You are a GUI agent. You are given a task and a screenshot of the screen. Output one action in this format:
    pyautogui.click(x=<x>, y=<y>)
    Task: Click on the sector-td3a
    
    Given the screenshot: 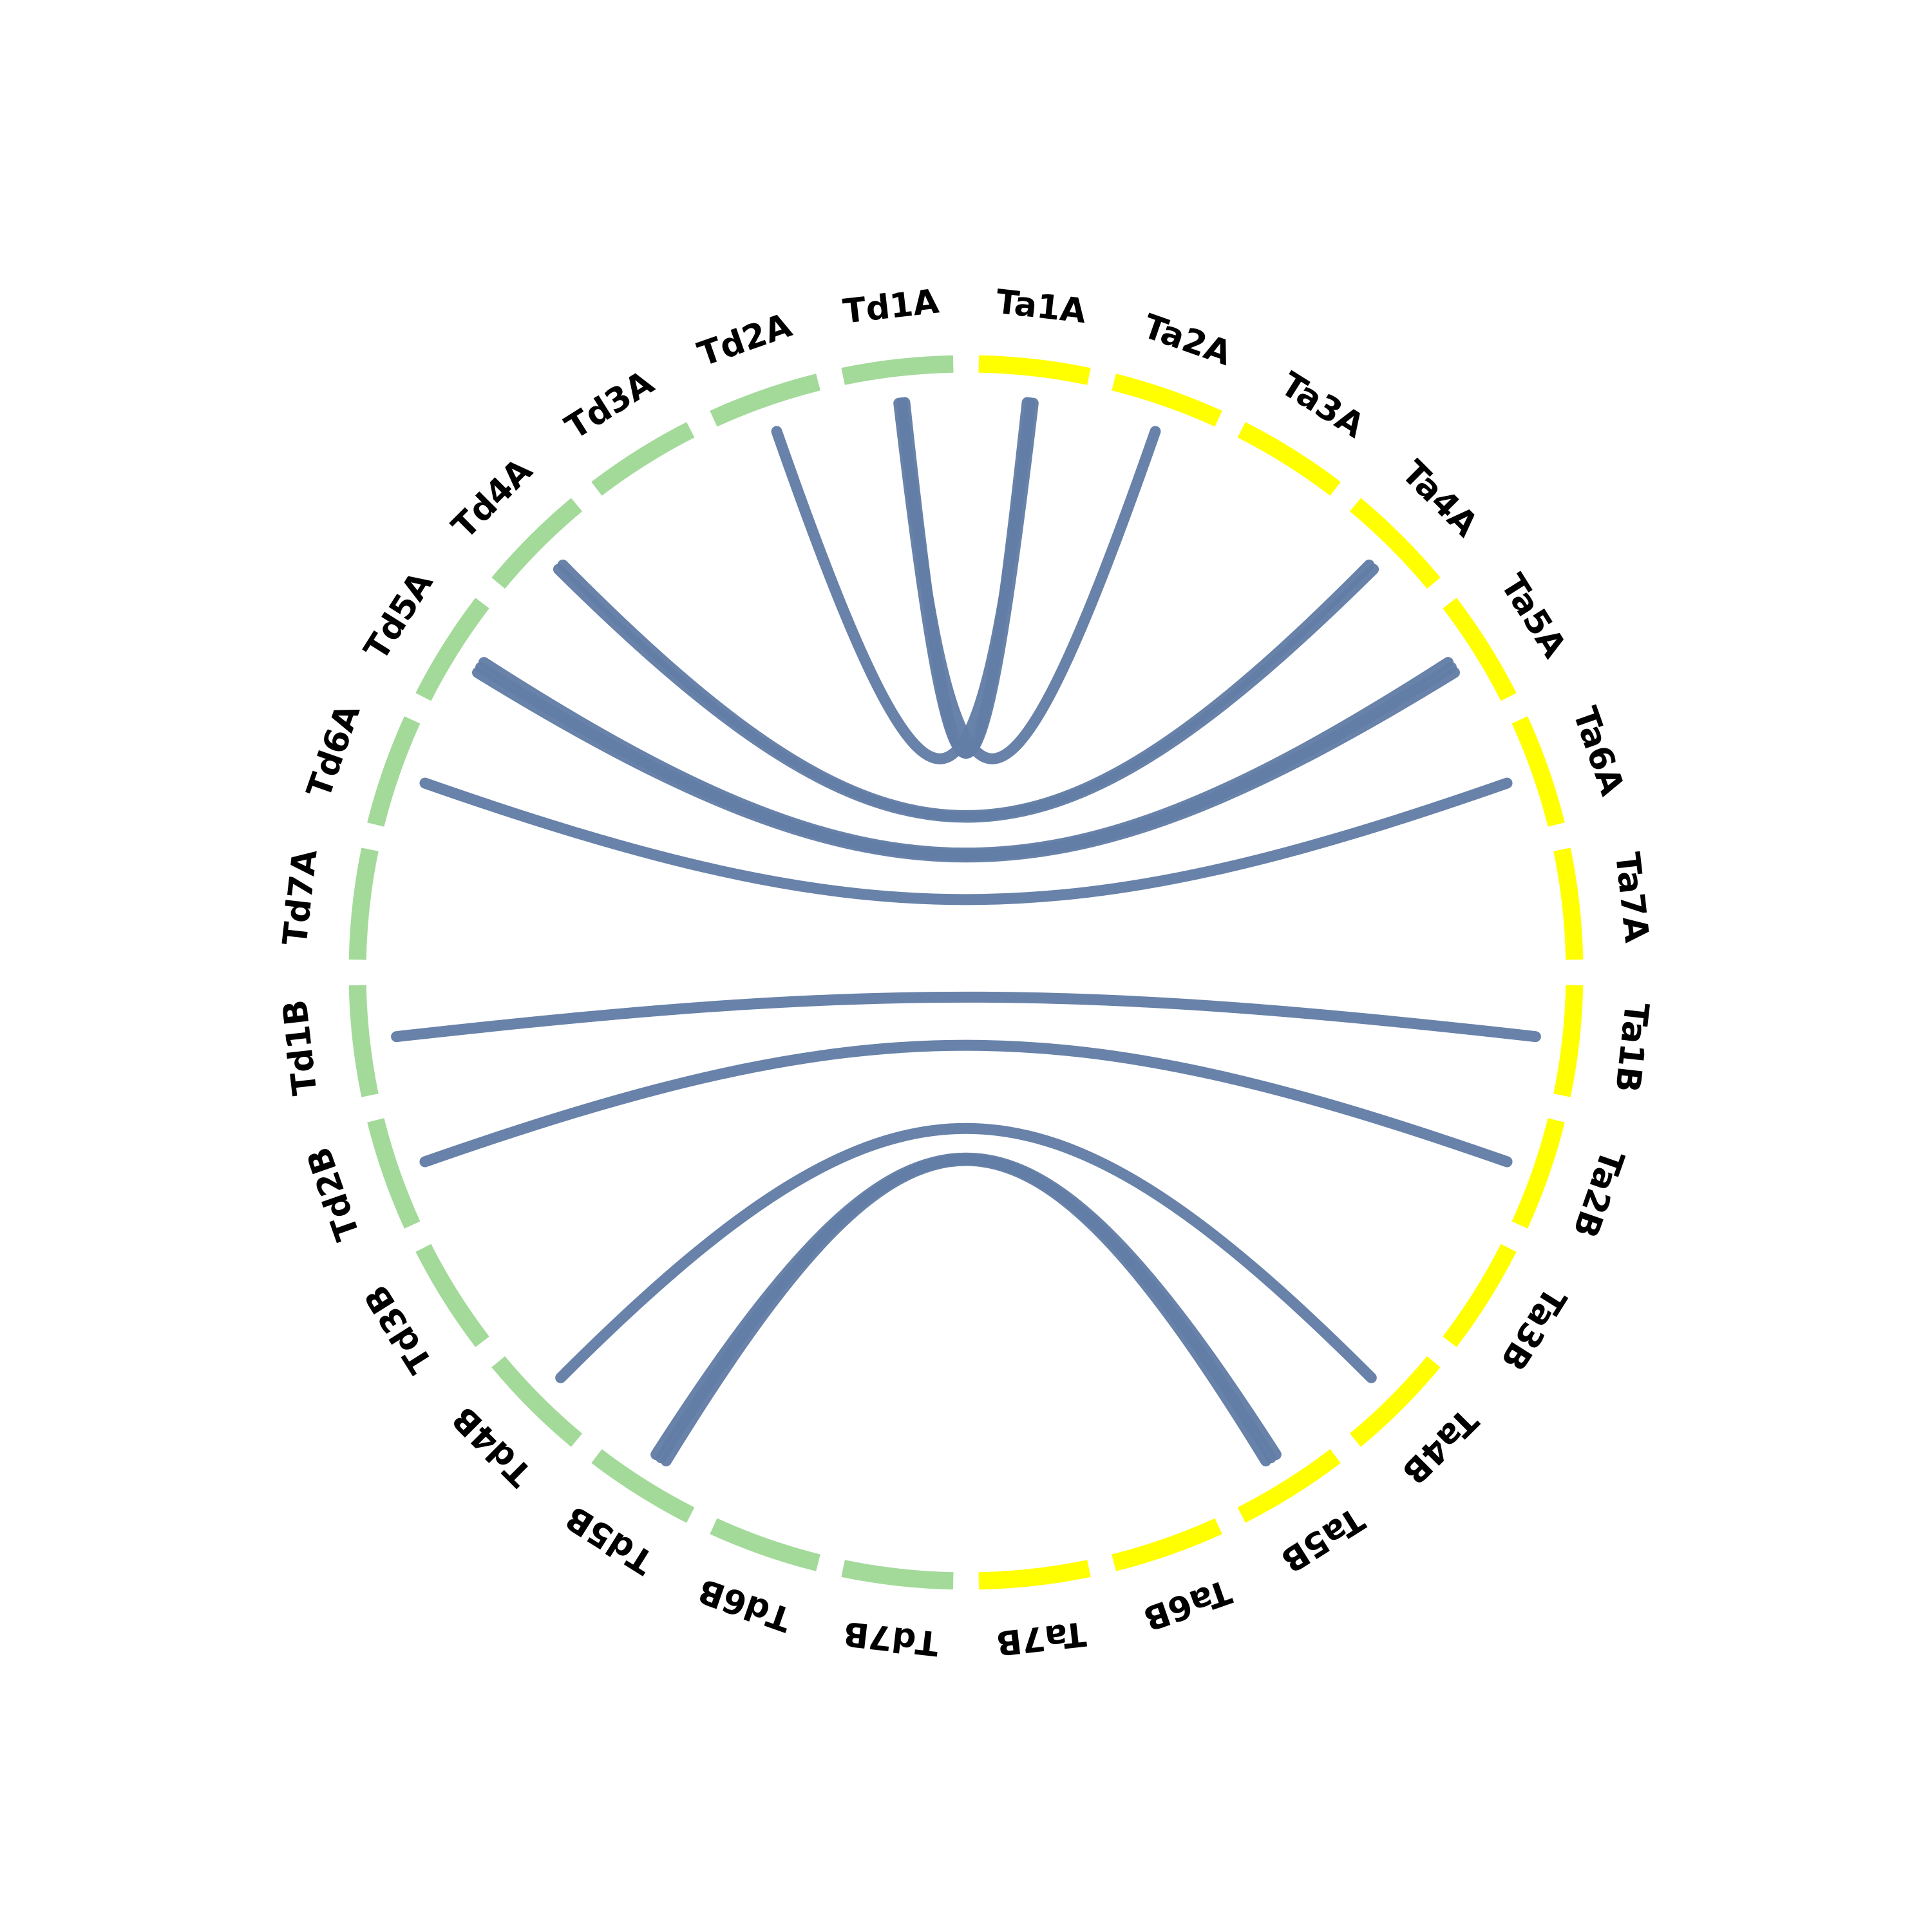 What is the action you would take?
    pyautogui.click(x=643, y=459)
    